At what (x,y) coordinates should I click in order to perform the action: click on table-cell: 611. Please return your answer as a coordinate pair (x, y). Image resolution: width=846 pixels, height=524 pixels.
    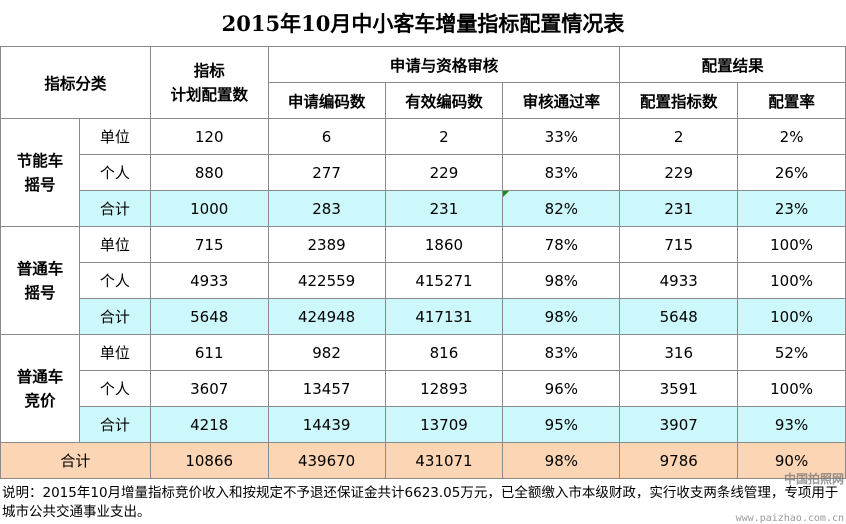
    Looking at the image, I should click on (209, 352).